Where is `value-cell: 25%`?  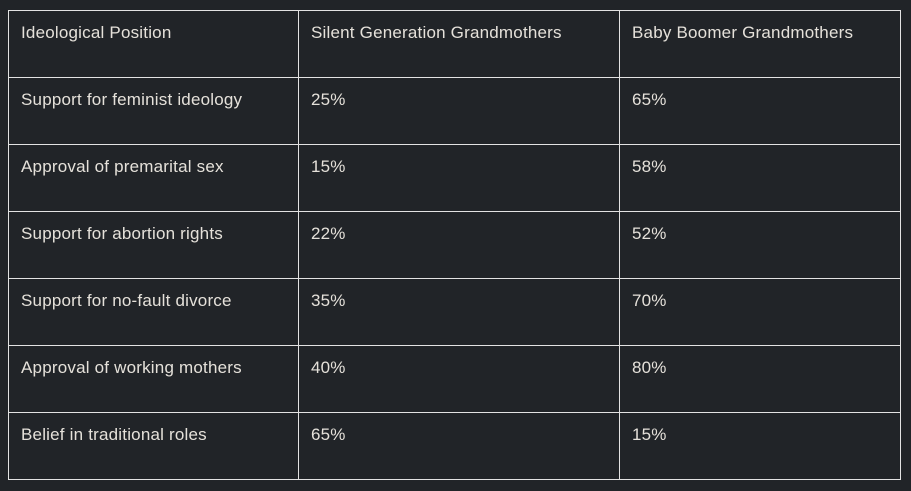
value-cell: 25% is located at coordinates (459, 111).